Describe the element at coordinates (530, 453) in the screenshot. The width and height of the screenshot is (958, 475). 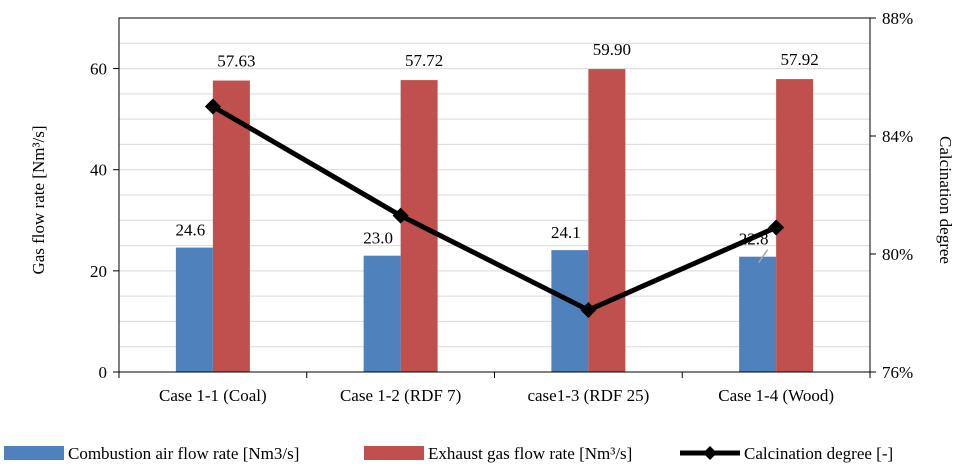
I see `legend-label: Exhaust gas flow rate [Nm³/s]` at that location.